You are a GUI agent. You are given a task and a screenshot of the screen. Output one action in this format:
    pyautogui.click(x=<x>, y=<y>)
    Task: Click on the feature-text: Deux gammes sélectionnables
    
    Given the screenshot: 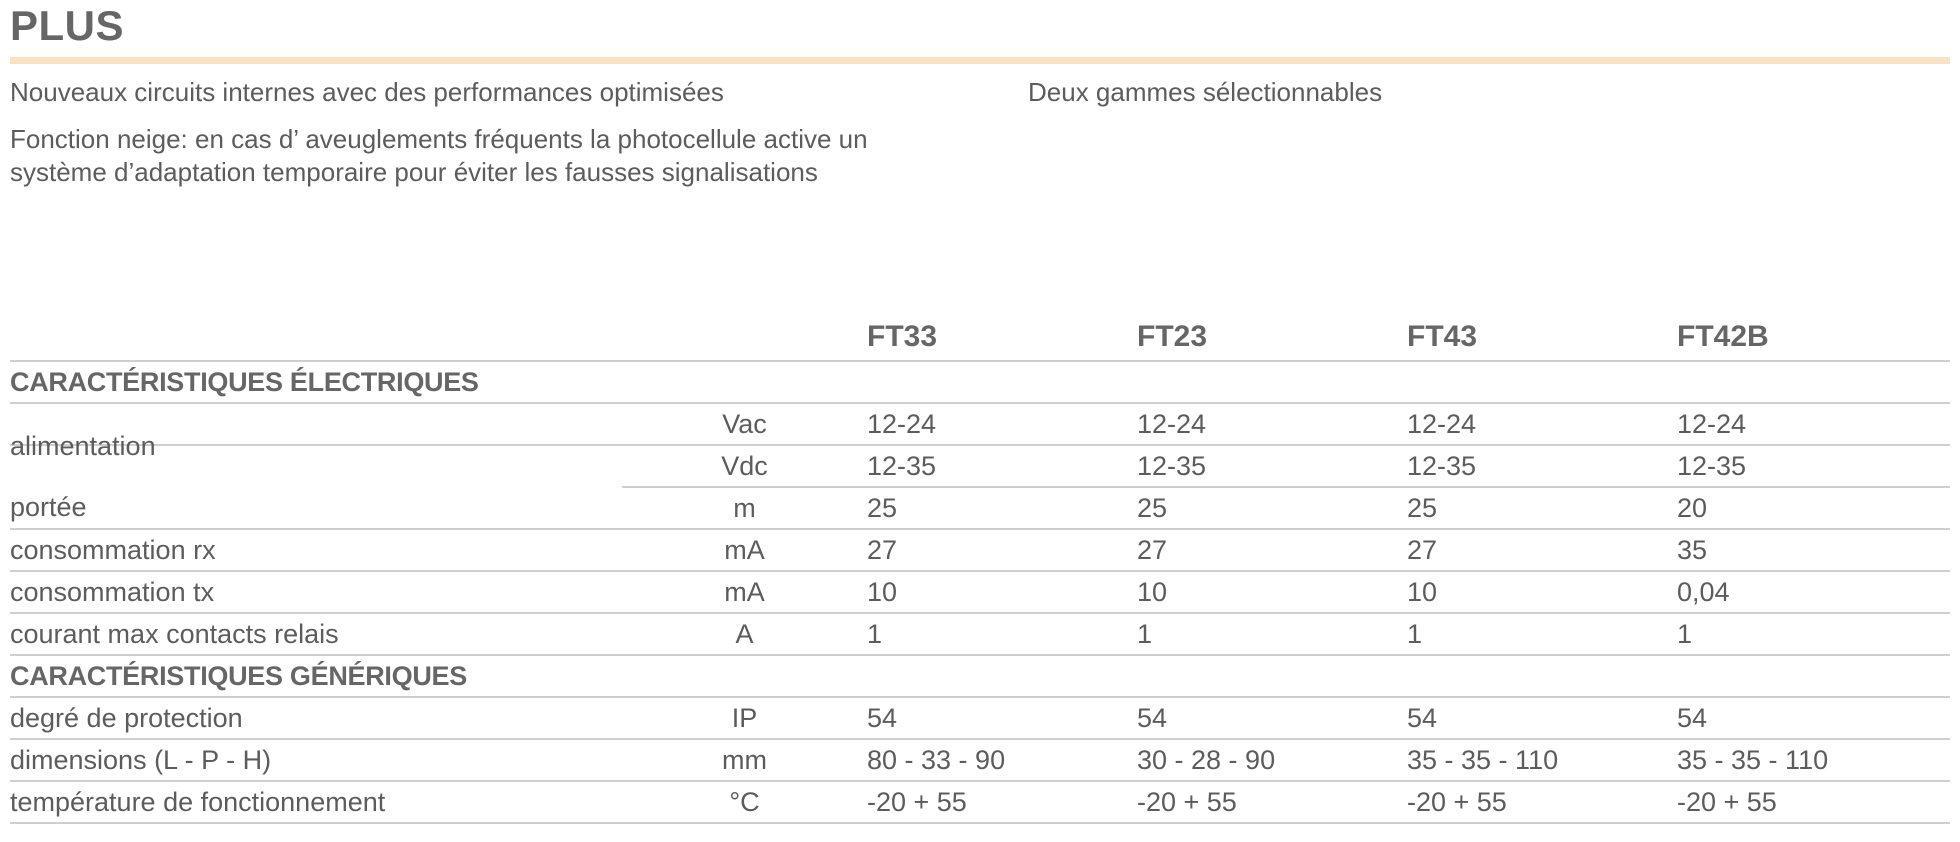 What is the action you would take?
    pyautogui.click(x=1205, y=92)
    